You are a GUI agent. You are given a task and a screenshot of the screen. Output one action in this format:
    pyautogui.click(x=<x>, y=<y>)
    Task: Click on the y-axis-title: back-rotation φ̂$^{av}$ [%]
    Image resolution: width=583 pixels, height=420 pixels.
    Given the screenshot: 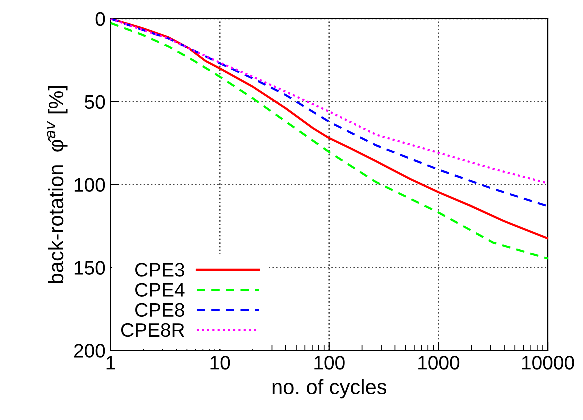 What is the action you would take?
    pyautogui.click(x=57, y=185)
    